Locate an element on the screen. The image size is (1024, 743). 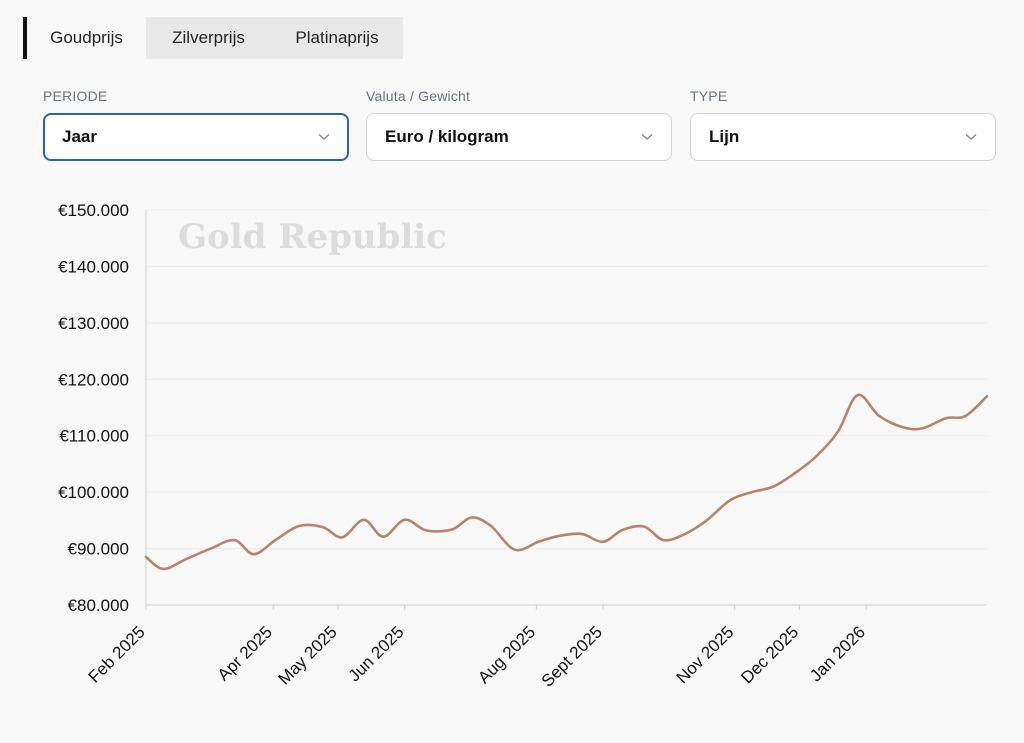
y-tick-label: €140.000 is located at coordinates (93, 266).